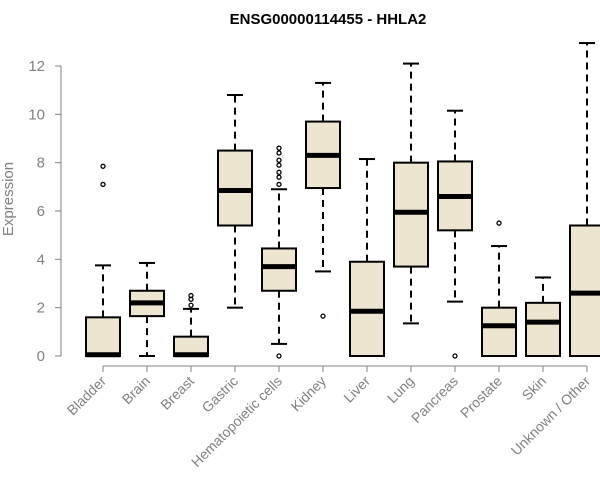 This screenshot has height=500, width=600. I want to click on box-unknown-other, so click(584, 199).